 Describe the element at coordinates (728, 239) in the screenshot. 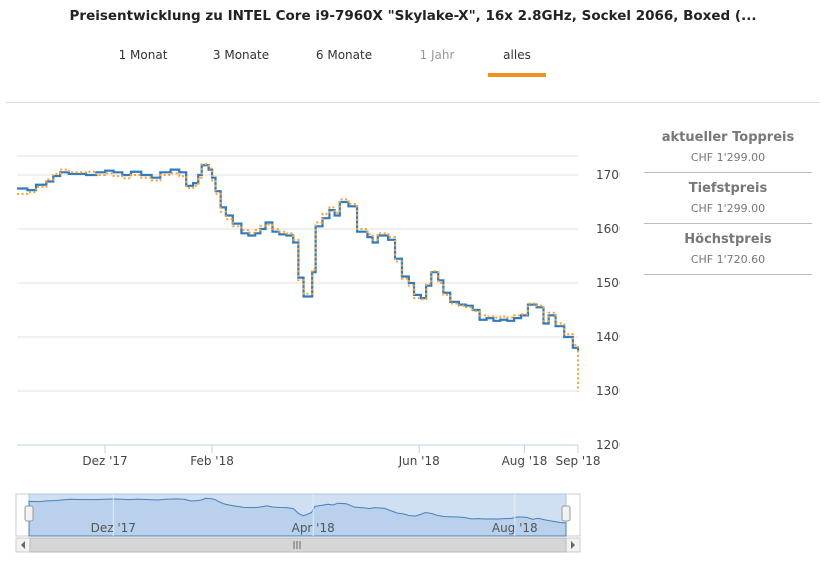

I see `stat-label: Höchstpreis` at that location.